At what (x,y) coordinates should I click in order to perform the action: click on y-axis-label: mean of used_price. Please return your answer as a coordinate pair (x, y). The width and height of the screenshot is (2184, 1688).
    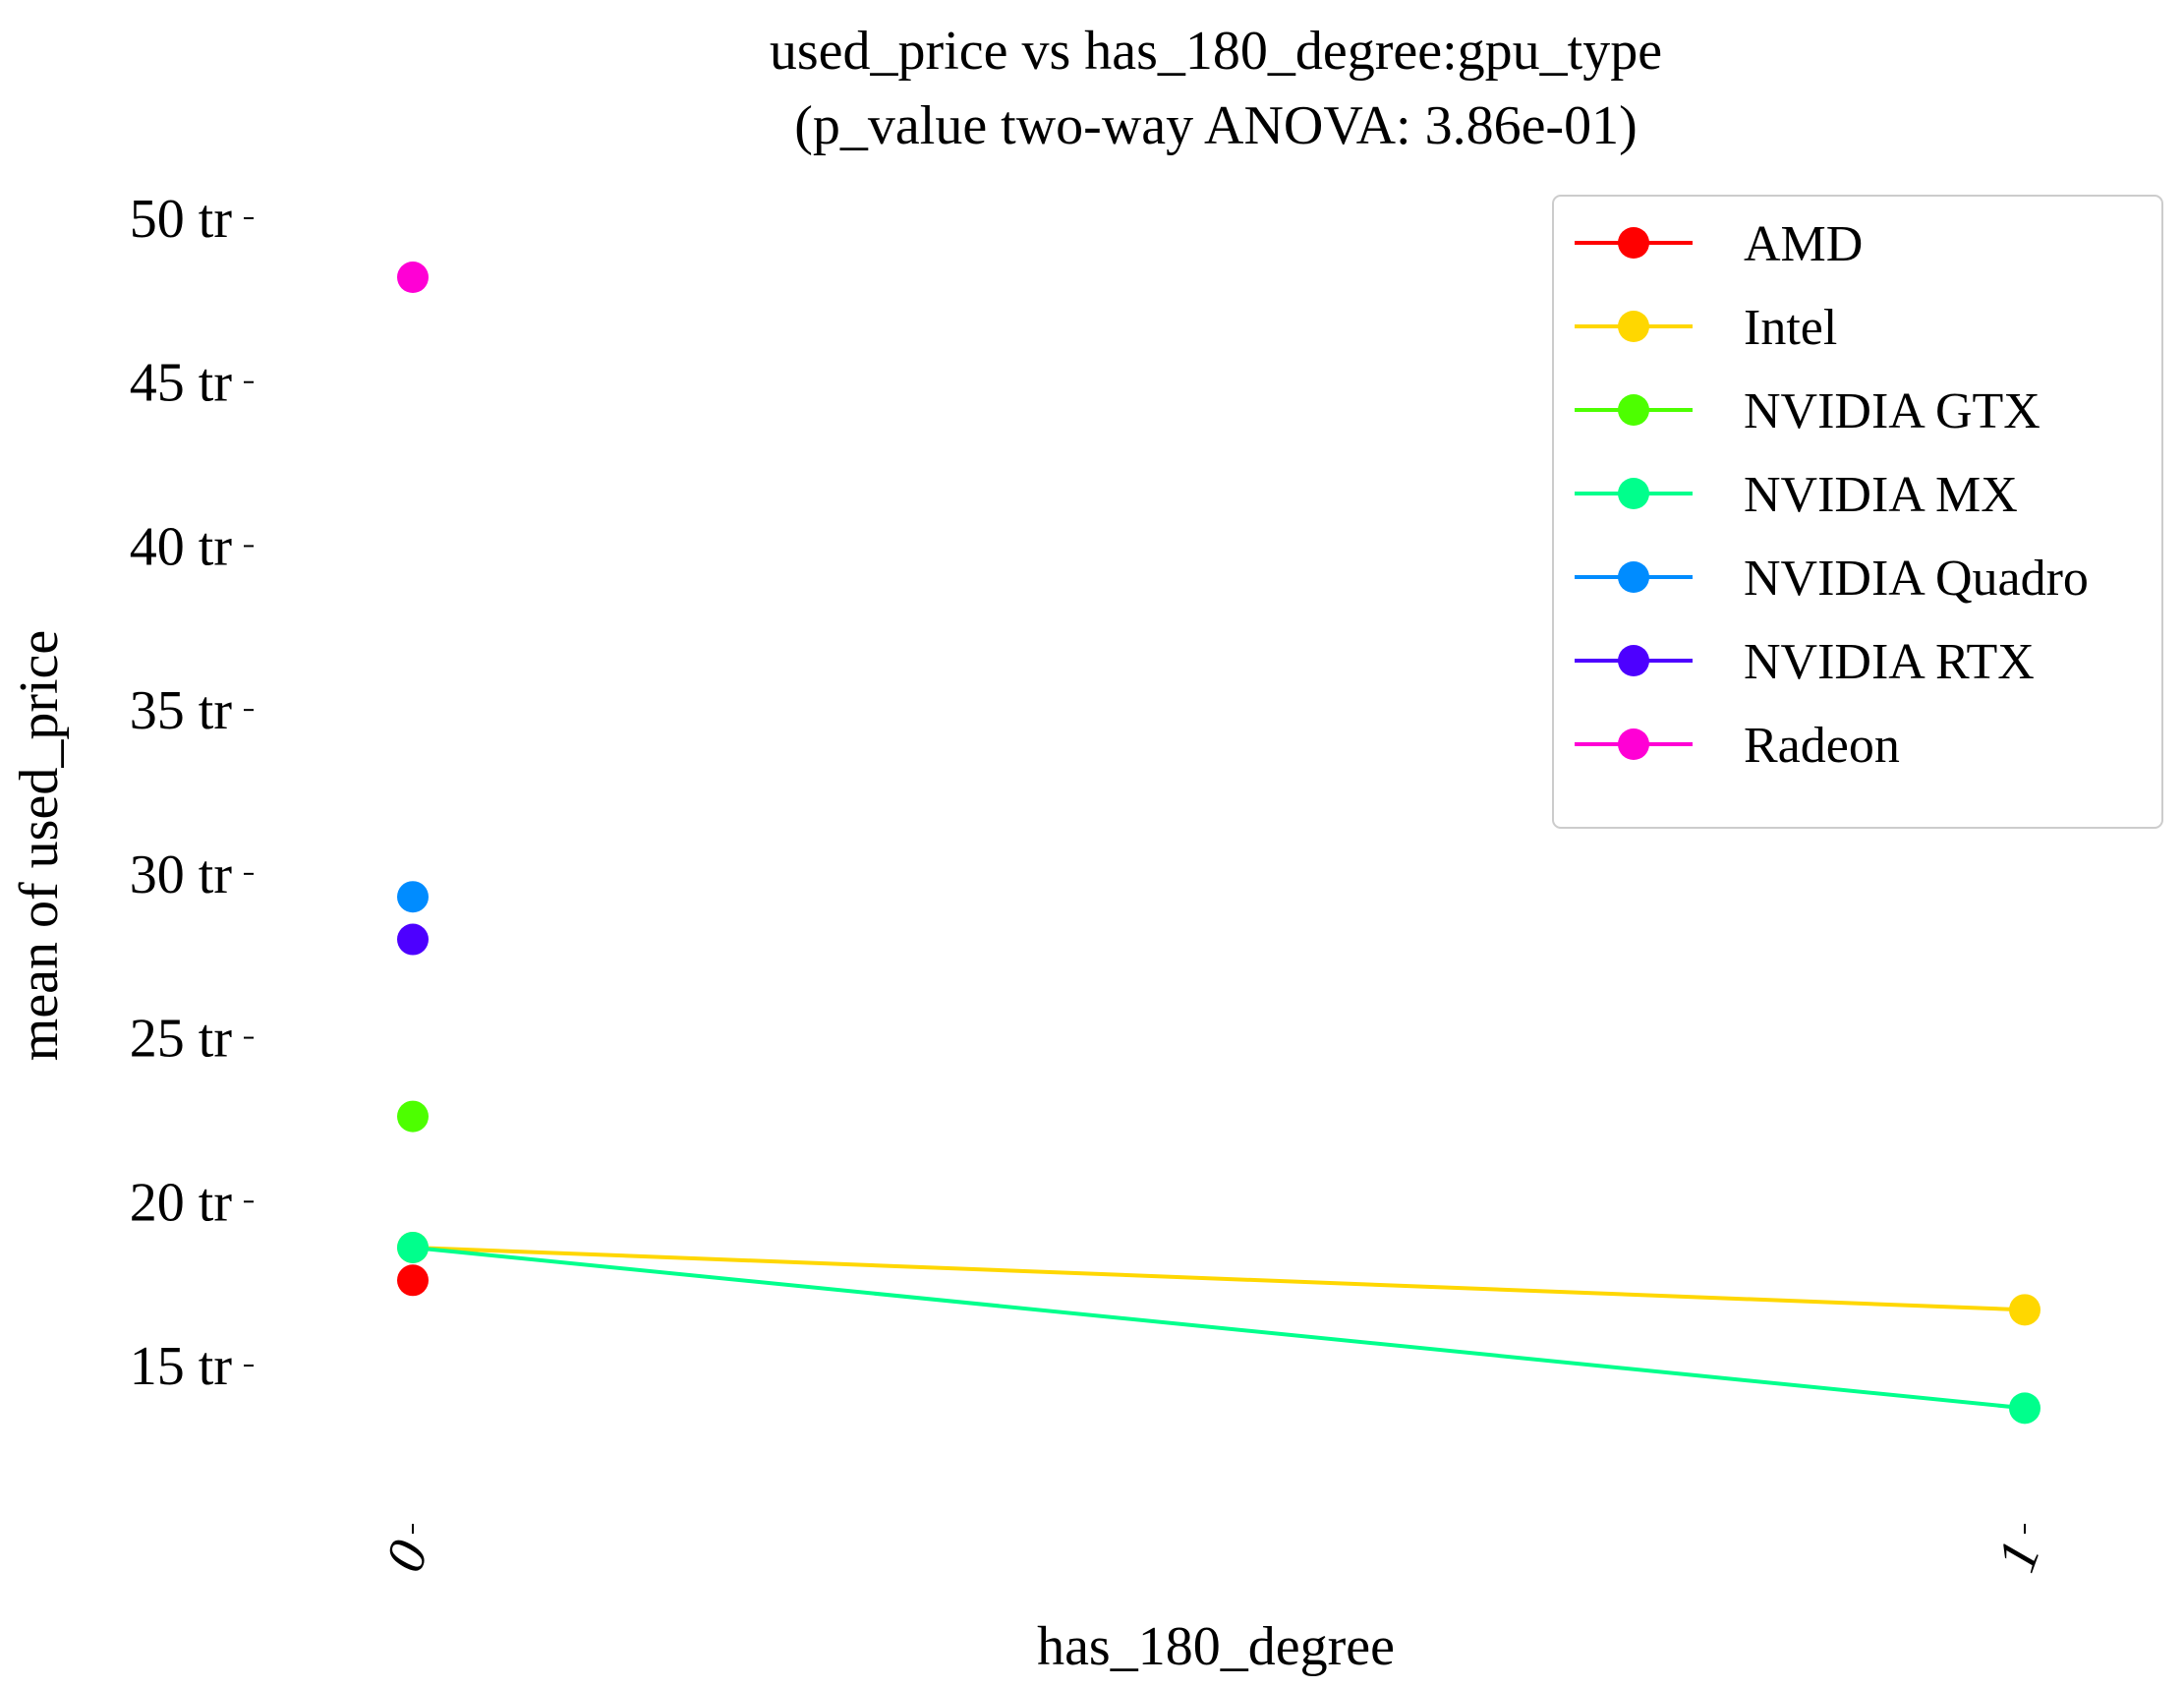
    Looking at the image, I should click on (39, 845).